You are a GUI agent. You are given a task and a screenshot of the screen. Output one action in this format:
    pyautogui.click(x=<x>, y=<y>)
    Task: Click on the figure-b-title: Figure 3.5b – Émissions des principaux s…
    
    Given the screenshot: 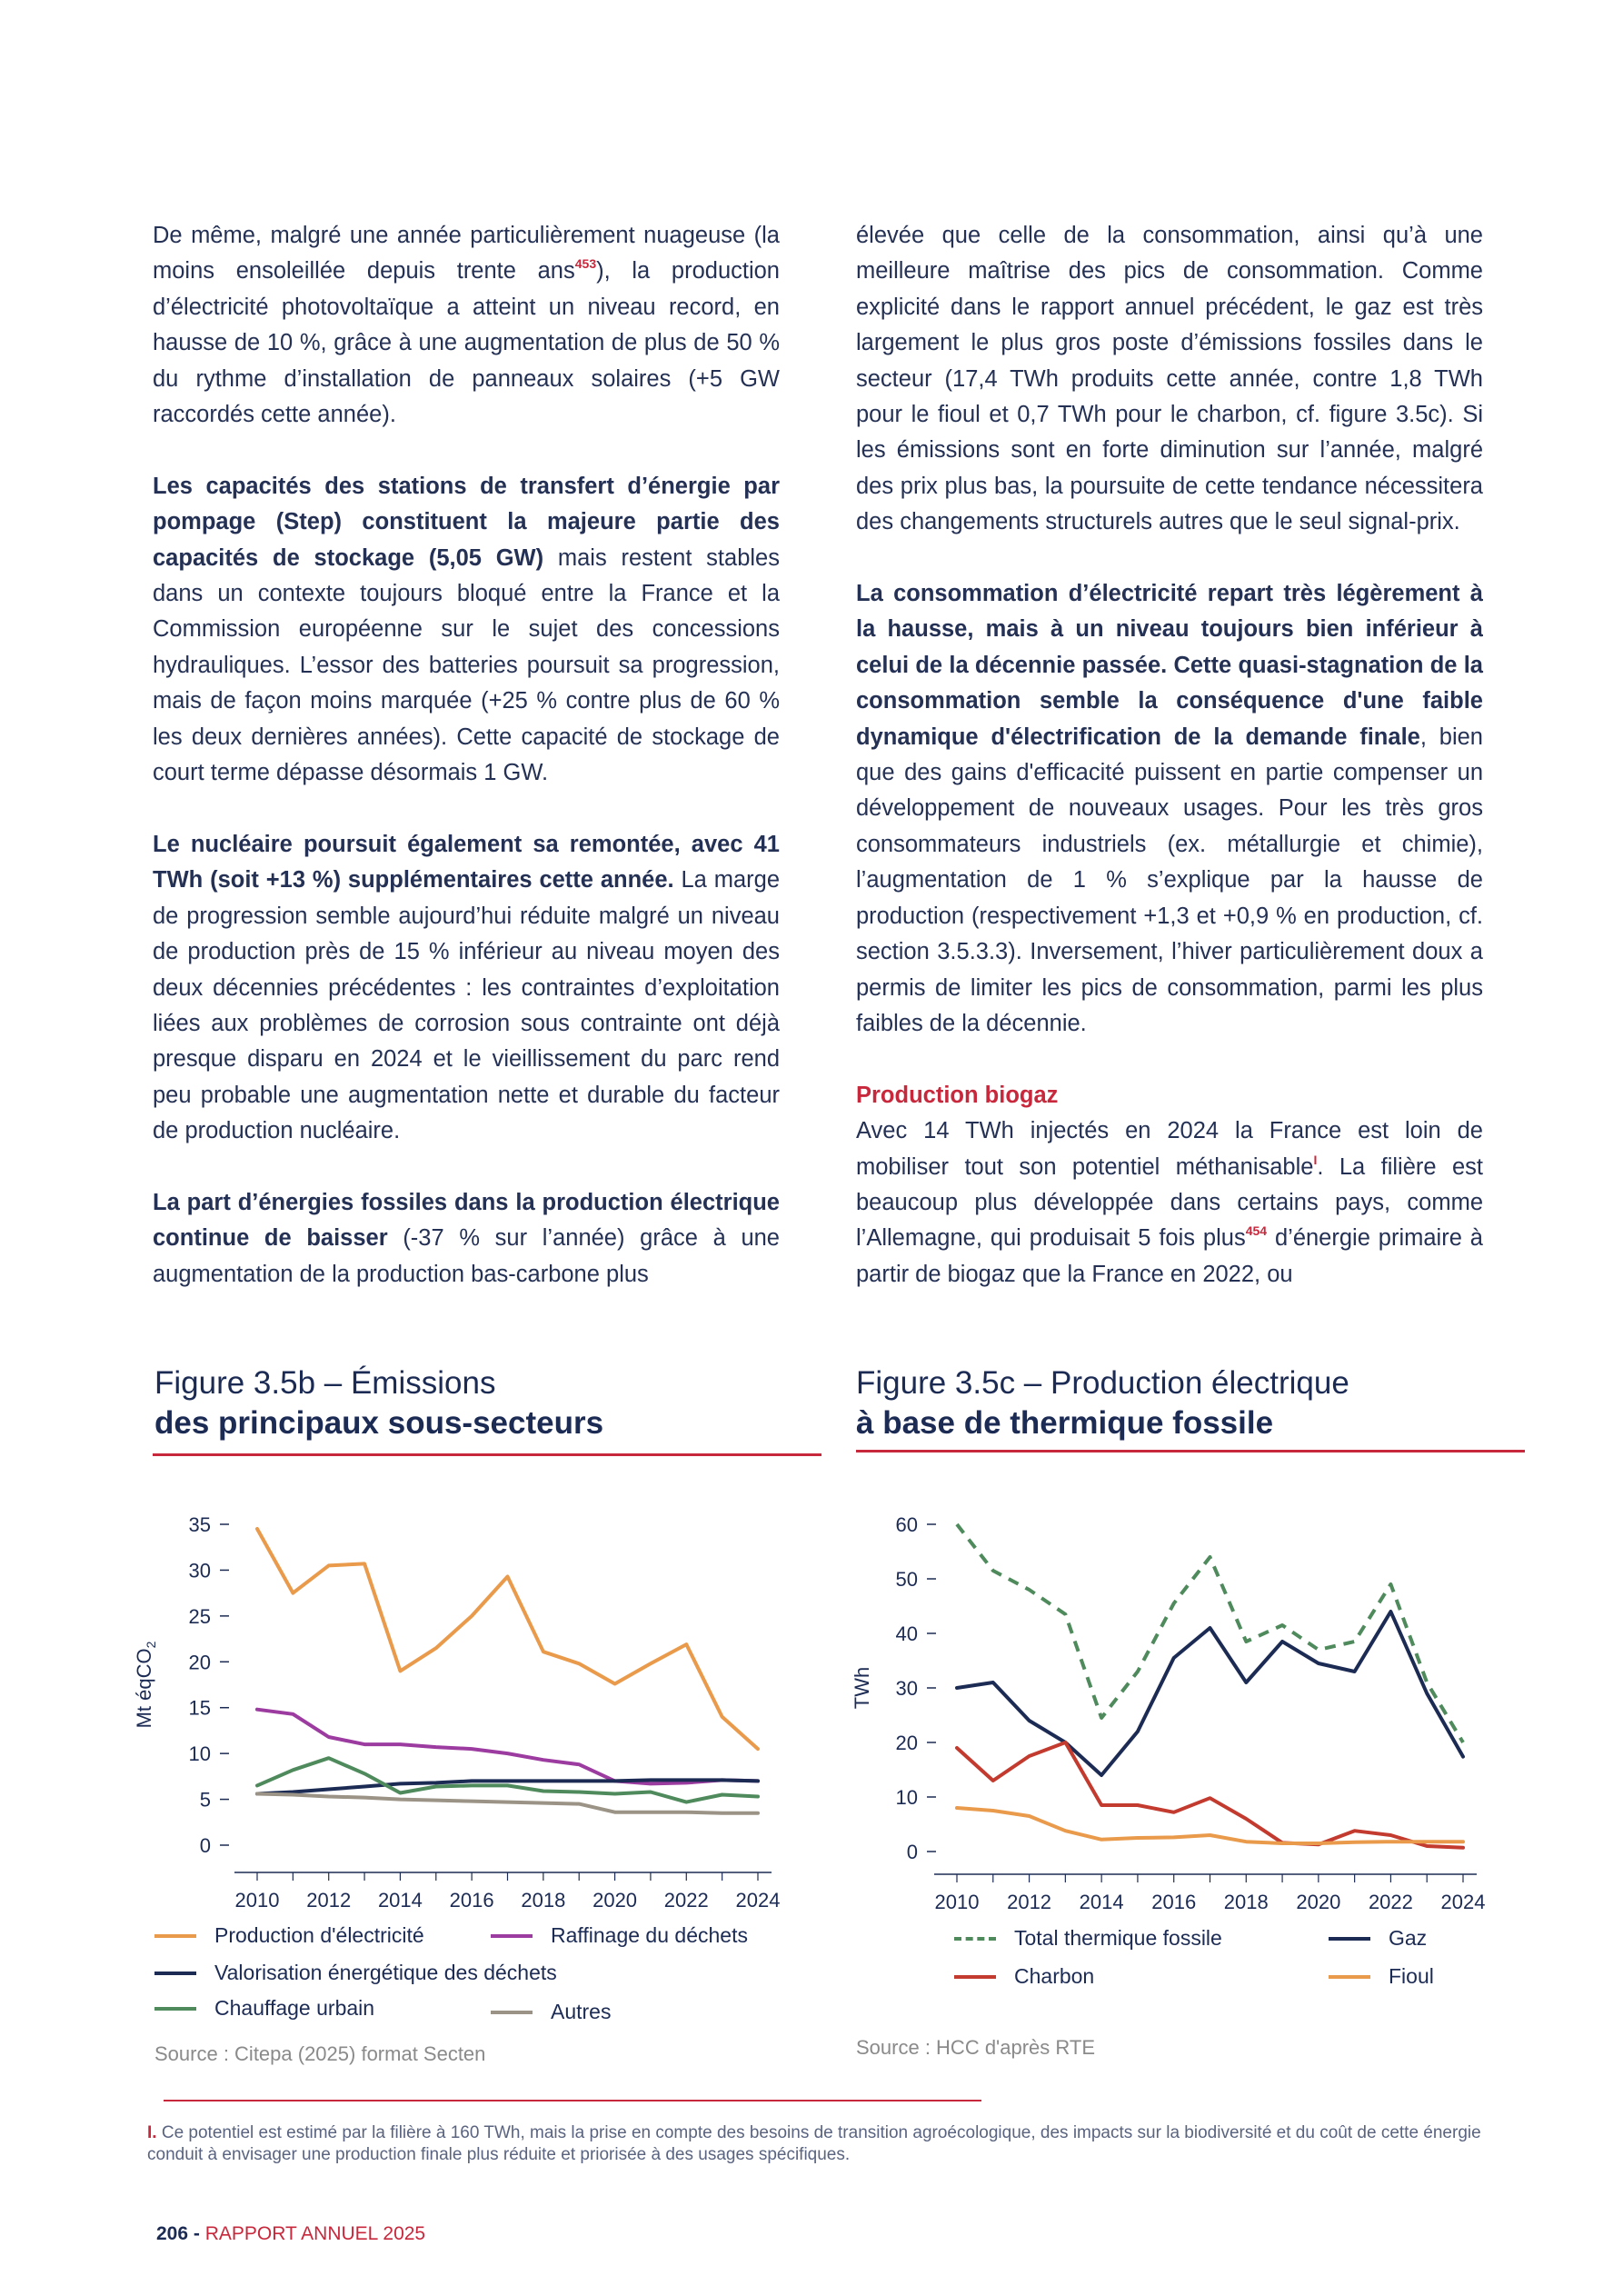 What is the action you would take?
    pyautogui.click(x=379, y=1403)
    